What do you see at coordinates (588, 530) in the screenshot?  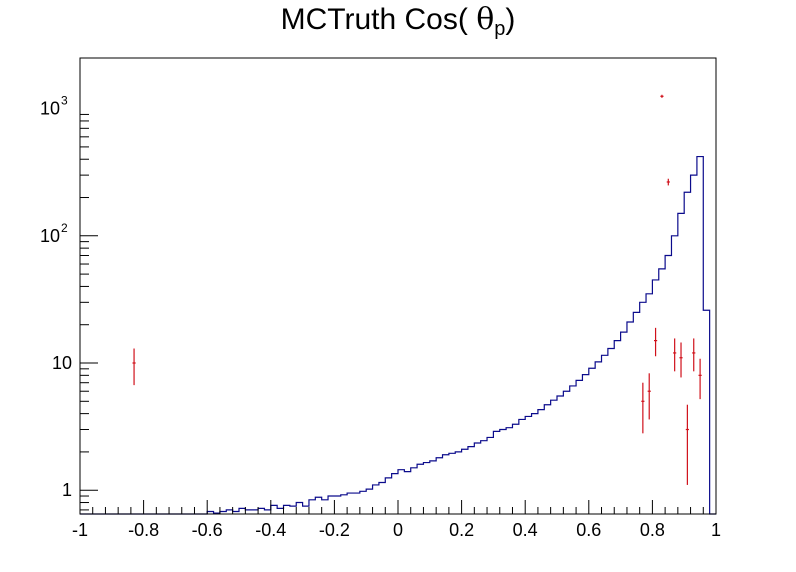 I see `x-tick-label: 0.6` at bounding box center [588, 530].